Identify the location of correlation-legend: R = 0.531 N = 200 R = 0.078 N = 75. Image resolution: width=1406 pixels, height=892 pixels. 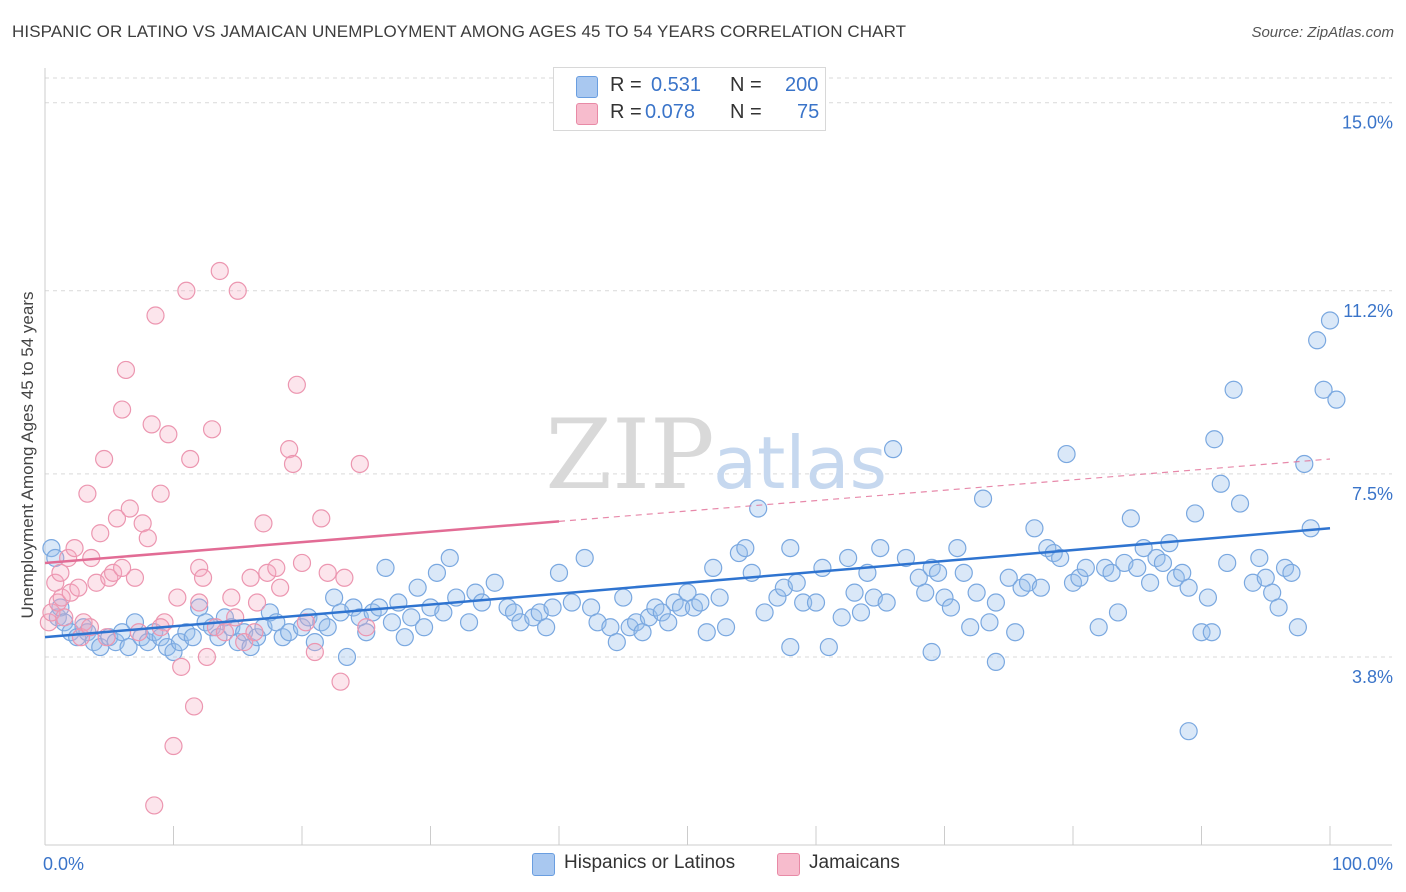
(689, 99).